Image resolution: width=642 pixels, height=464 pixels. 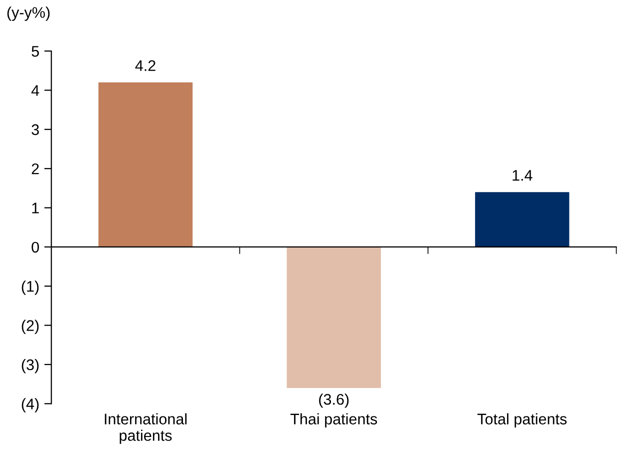 What do you see at coordinates (522, 420) in the screenshot?
I see `x-tick-label: Total patients` at bounding box center [522, 420].